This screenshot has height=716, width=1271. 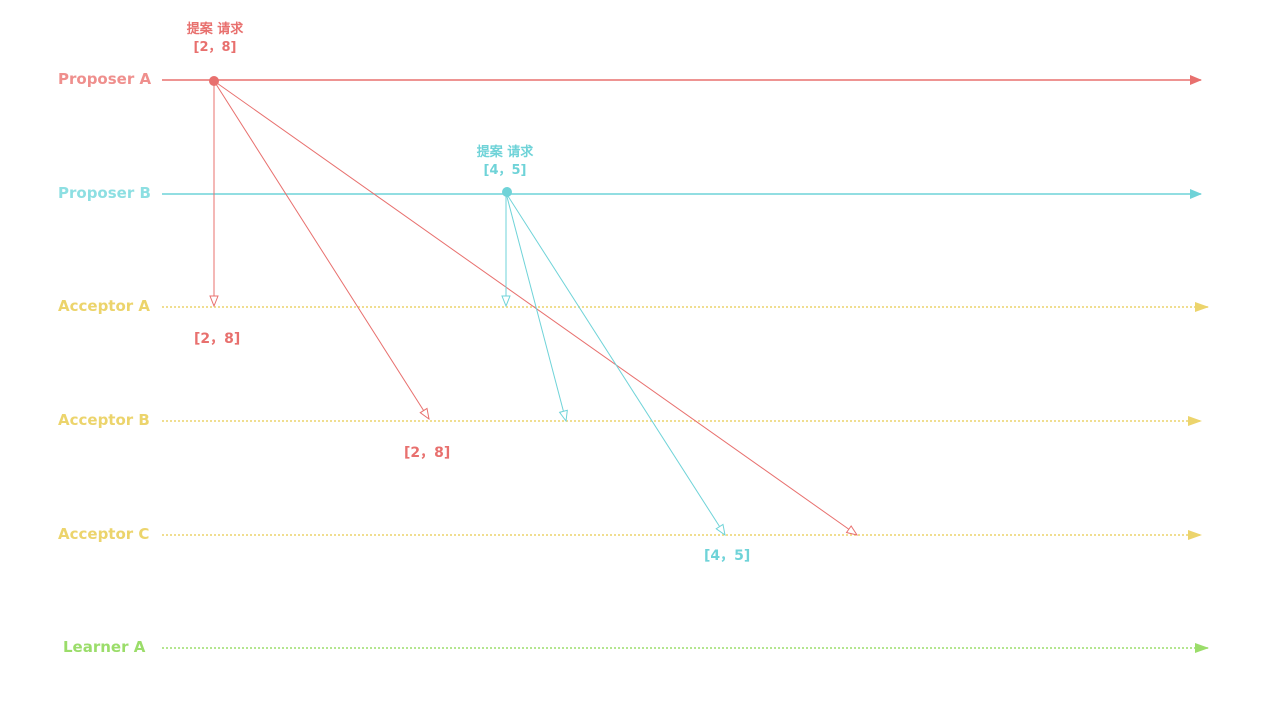 I want to click on acceptor-a-received-value: [2，8], so click(x=217, y=339).